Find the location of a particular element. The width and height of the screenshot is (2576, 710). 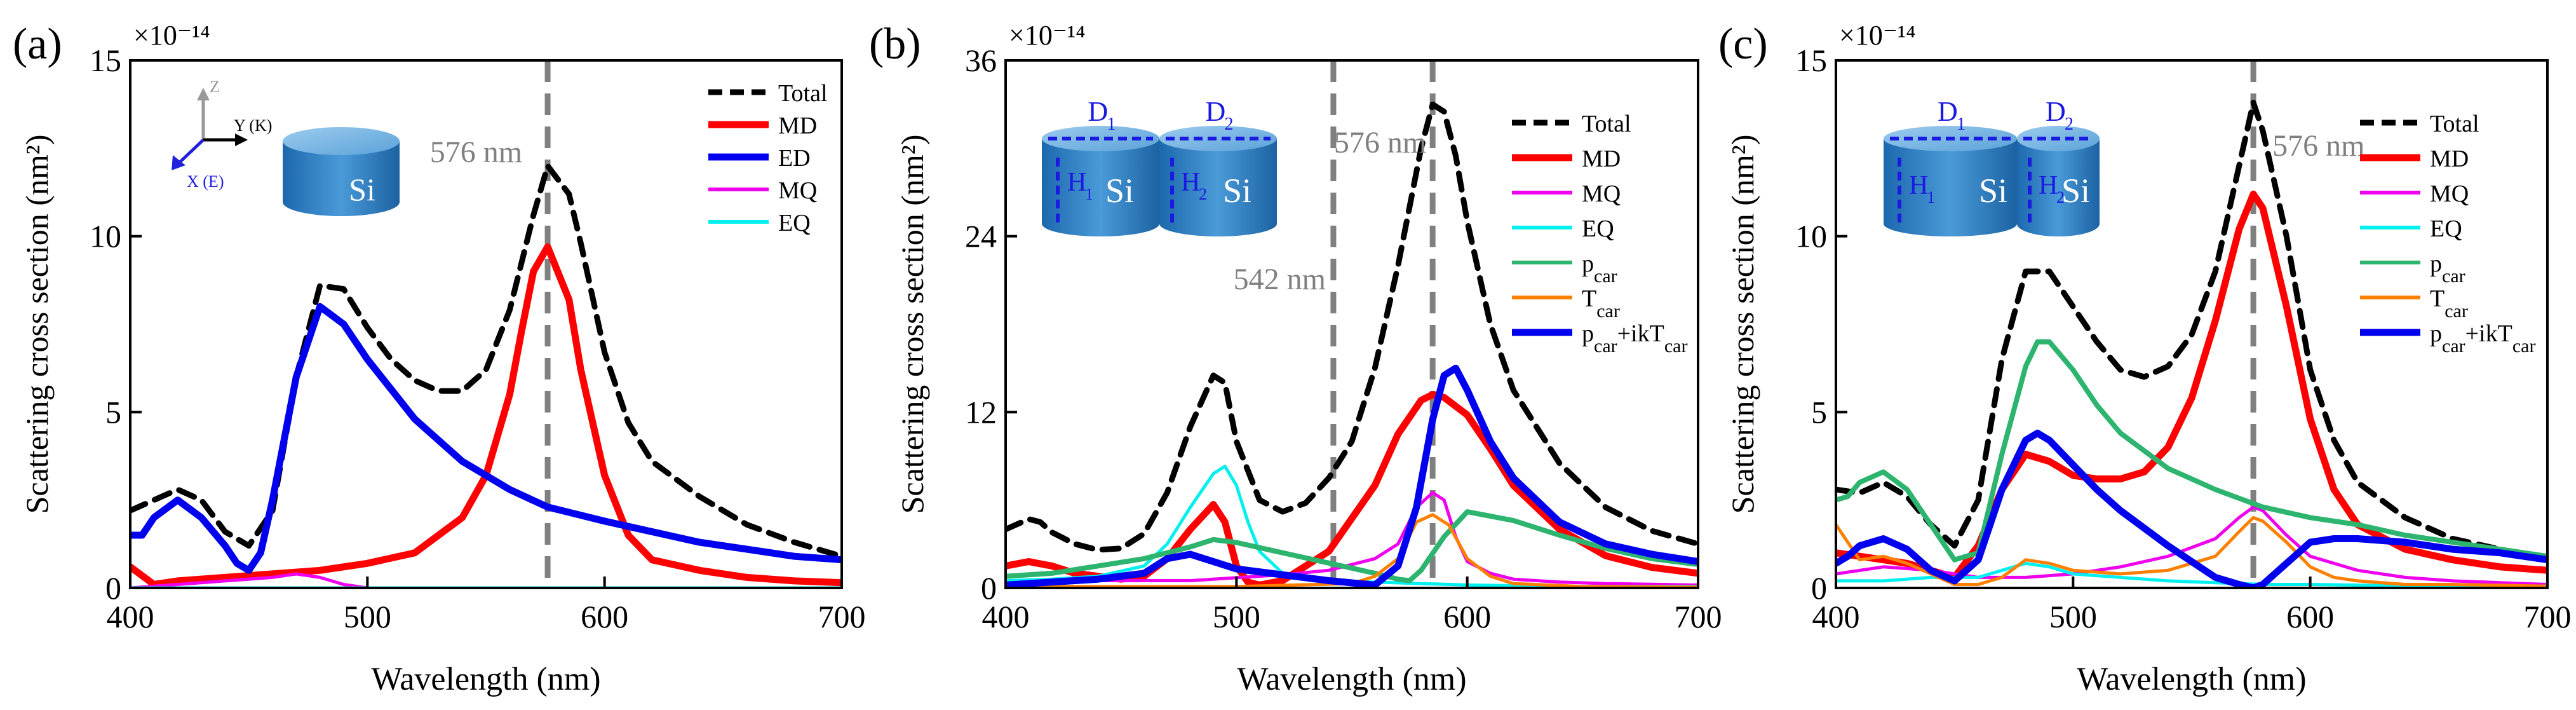

panel-label: (b) is located at coordinates (895, 44).